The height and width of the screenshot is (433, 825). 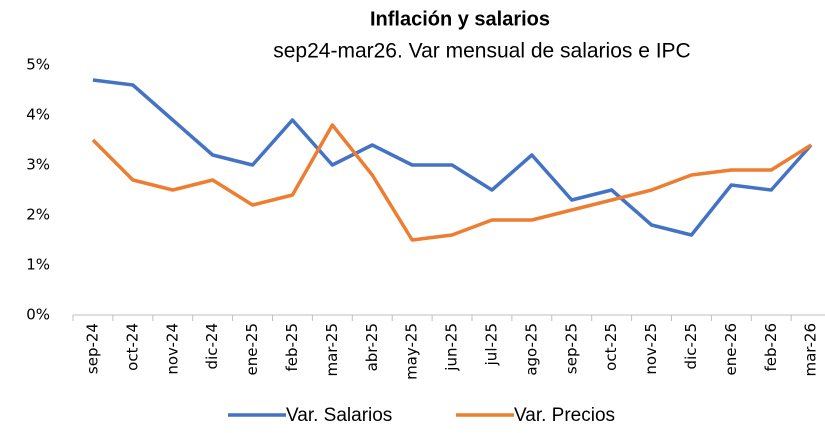 What do you see at coordinates (38, 115) in the screenshot?
I see `y-tick-label: 4%` at bounding box center [38, 115].